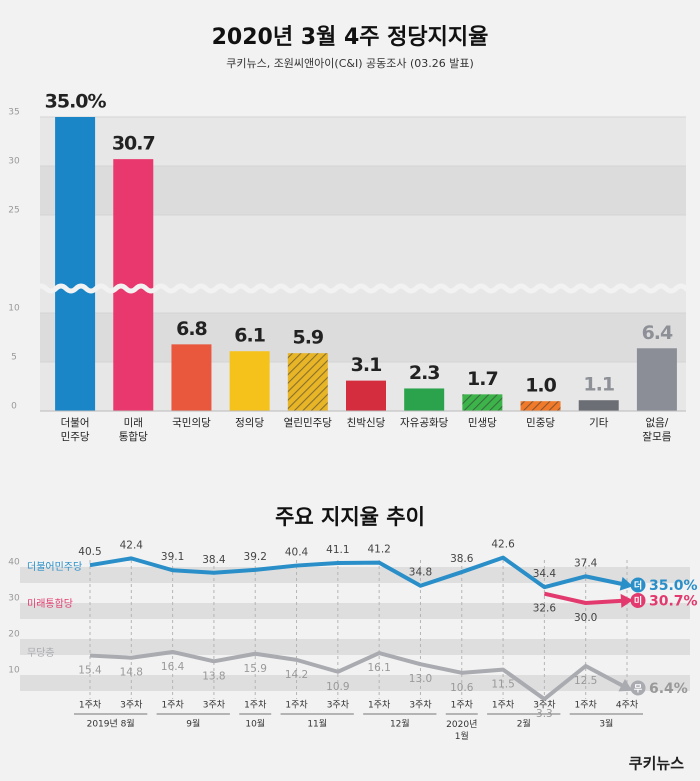 The image size is (700, 781). Describe the element at coordinates (366, 423) in the screenshot. I see `x-tick-label: 친박신당` at that location.